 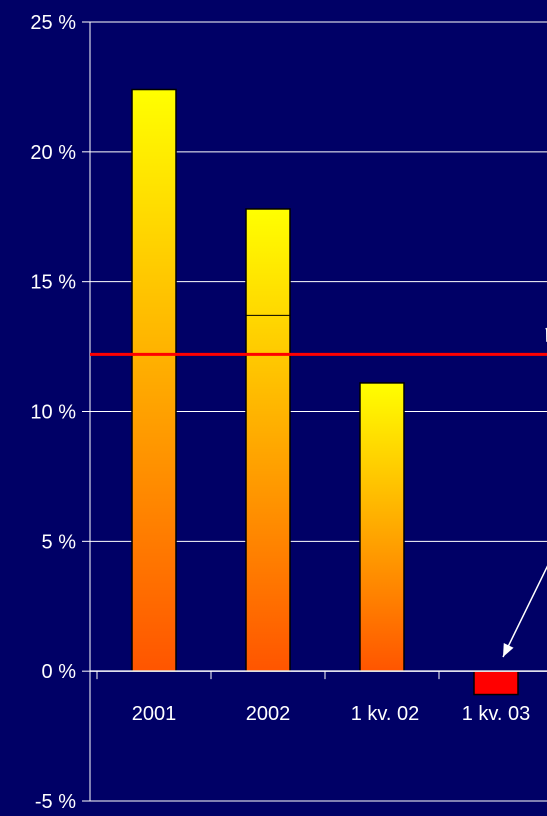 I want to click on x-tick-label: 2002, so click(x=268, y=714).